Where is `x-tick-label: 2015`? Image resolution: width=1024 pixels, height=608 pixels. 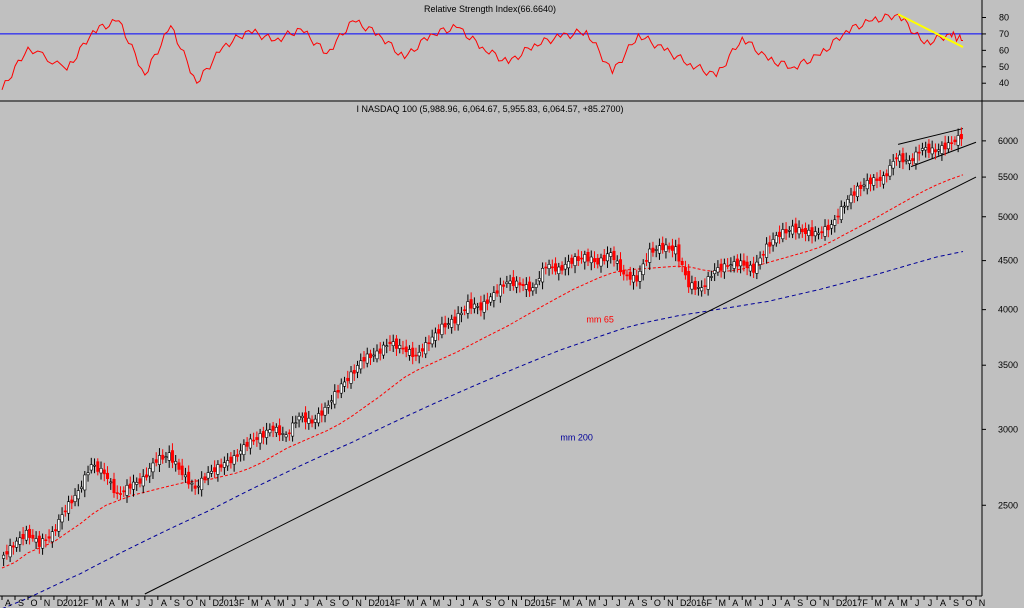 x-tick-label: 2015 is located at coordinates (540, 603).